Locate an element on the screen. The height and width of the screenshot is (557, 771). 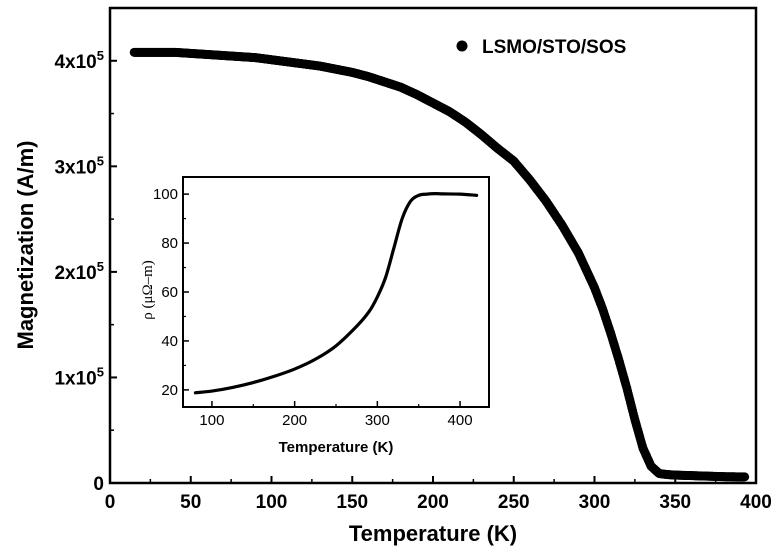
main-y-axis: 0 1x10⁵ 2x10⁵ 3x10⁵ 4x10⁵ is located at coordinates (85, 271).